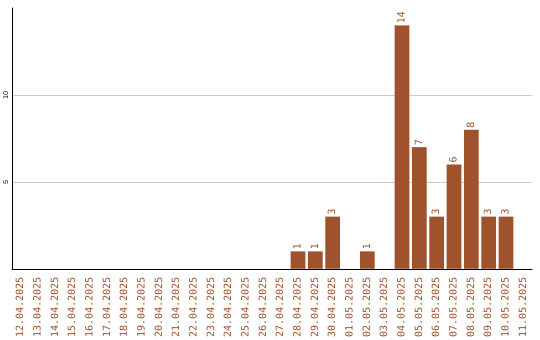 The height and width of the screenshot is (340, 540). Describe the element at coordinates (332, 307) in the screenshot. I see `x-tick-label: 30.04.2025` at that location.